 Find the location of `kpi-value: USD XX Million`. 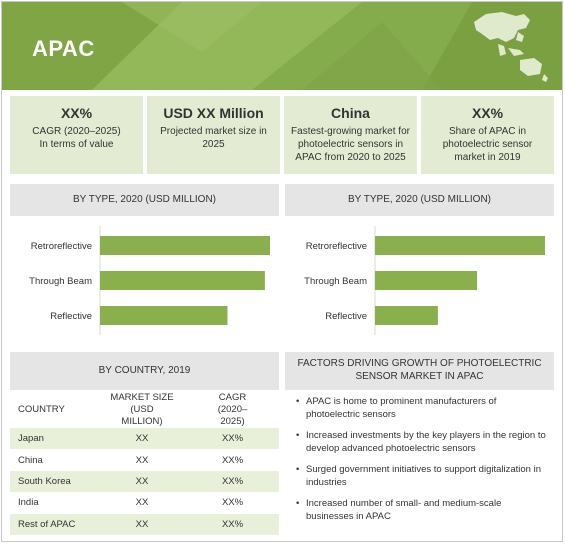

kpi-value: USD XX Million is located at coordinates (213, 113).